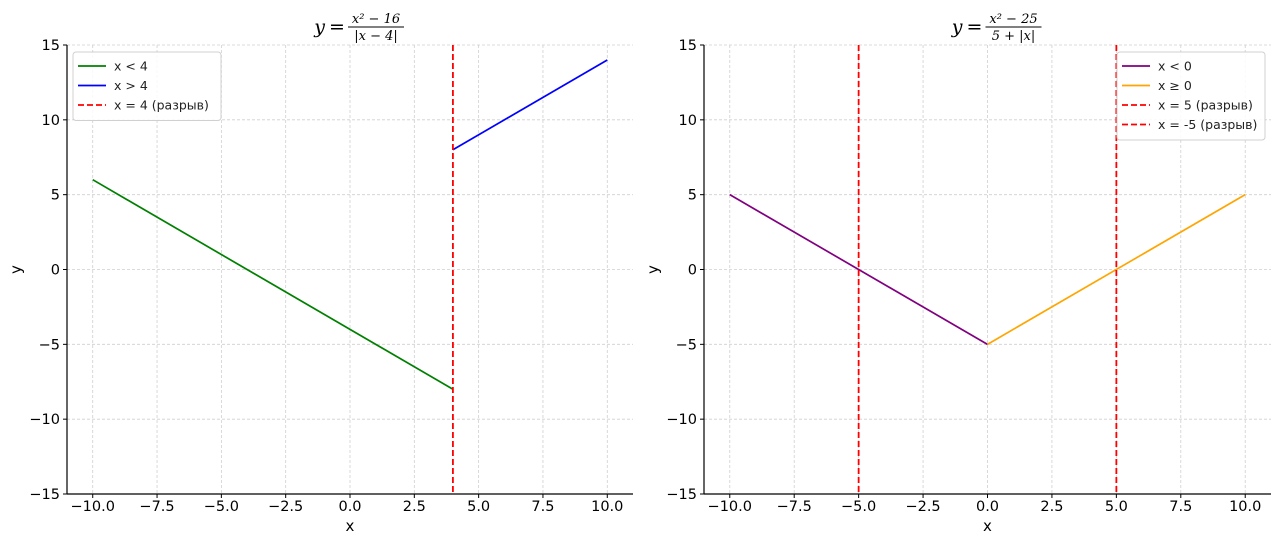 The height and width of the screenshot is (543, 1280). I want to click on legend: x < 4 x > 4 x = 4 (разрыв), so click(147, 86).